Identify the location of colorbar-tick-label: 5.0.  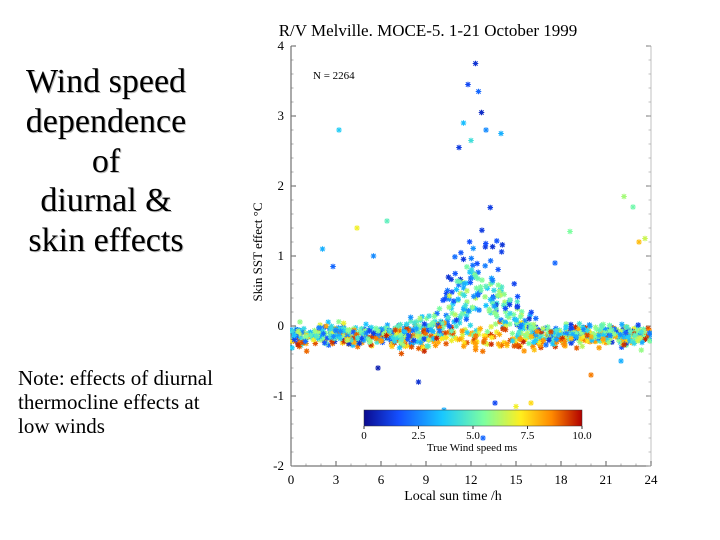
(473, 436).